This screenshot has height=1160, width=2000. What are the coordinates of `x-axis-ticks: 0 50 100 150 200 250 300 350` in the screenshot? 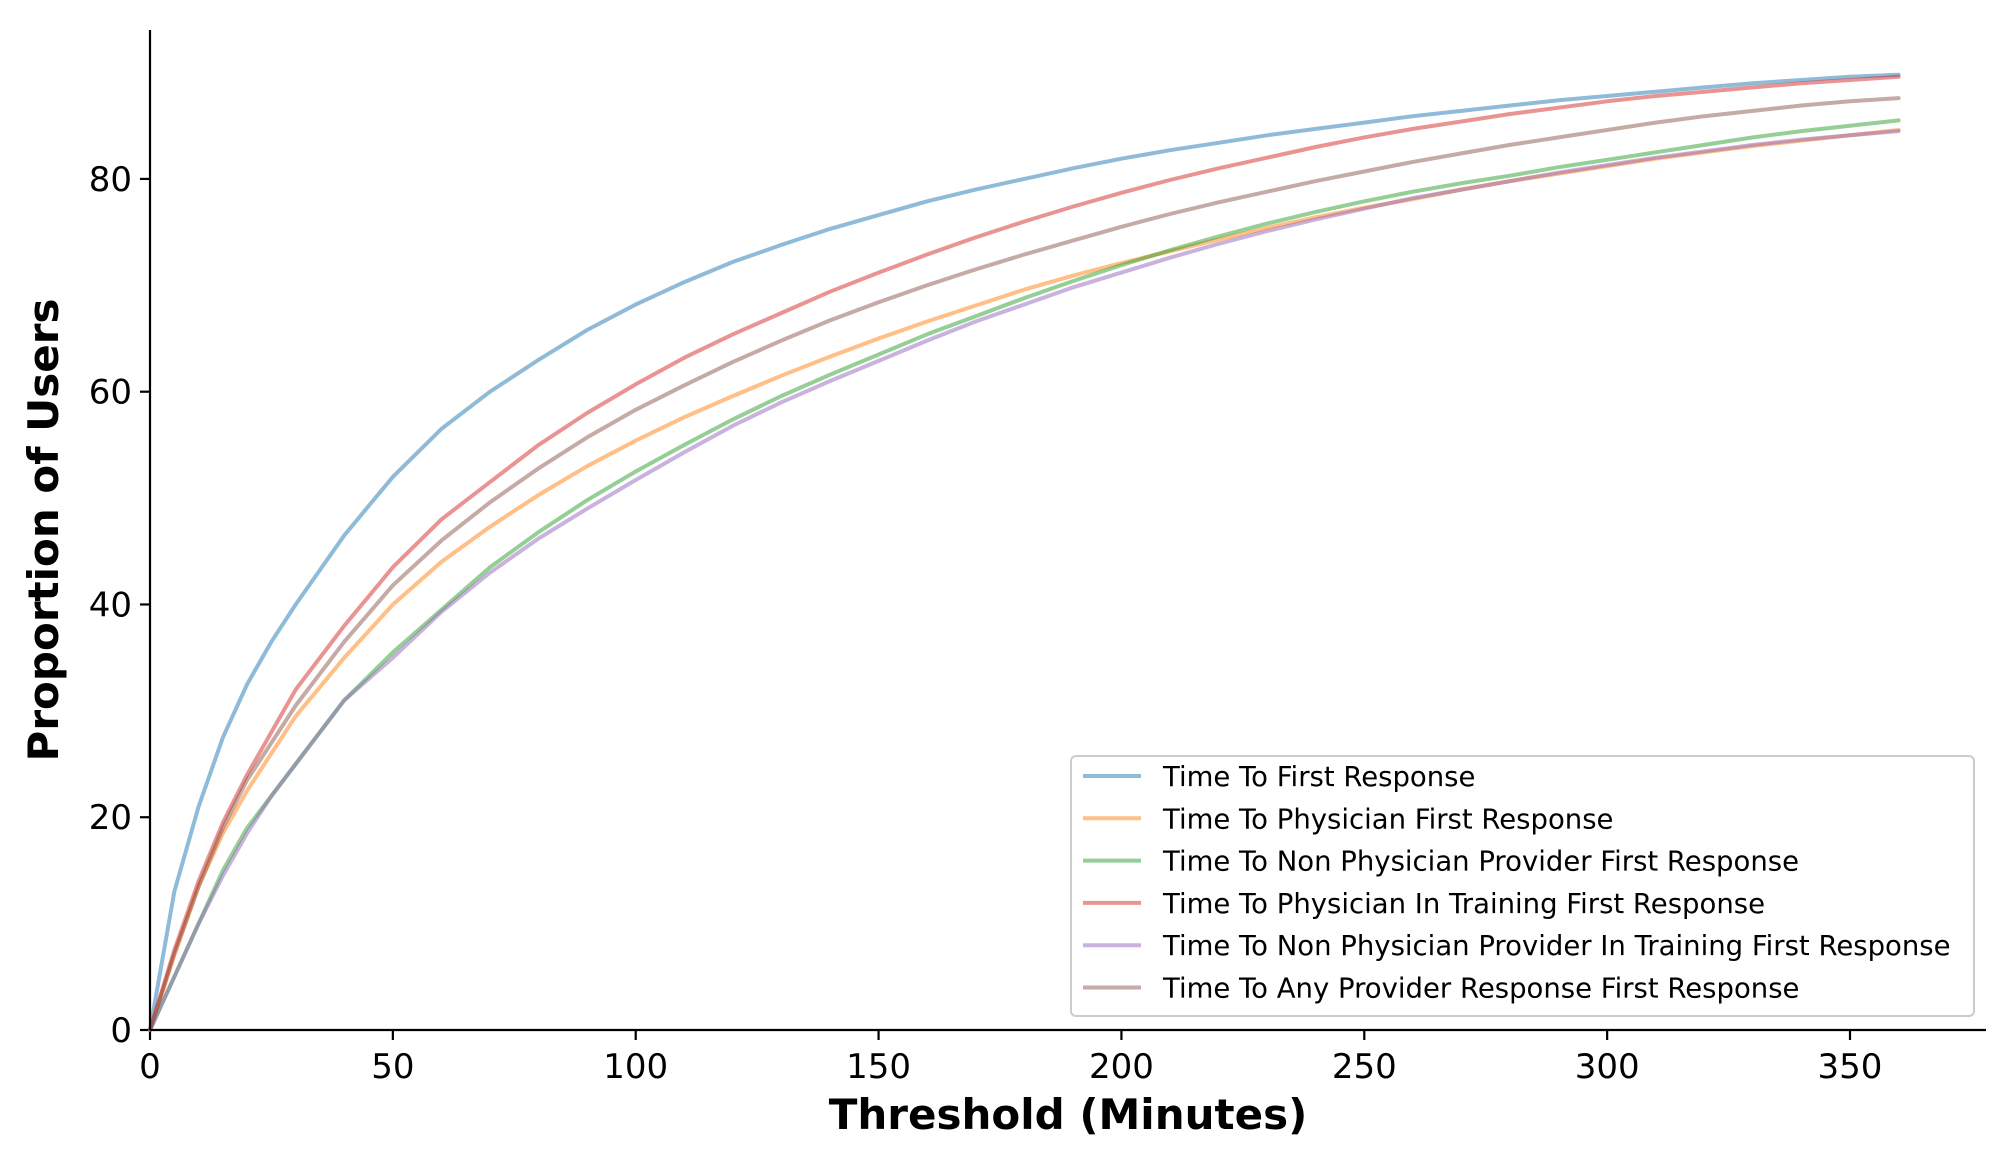 It's located at (1010, 1058).